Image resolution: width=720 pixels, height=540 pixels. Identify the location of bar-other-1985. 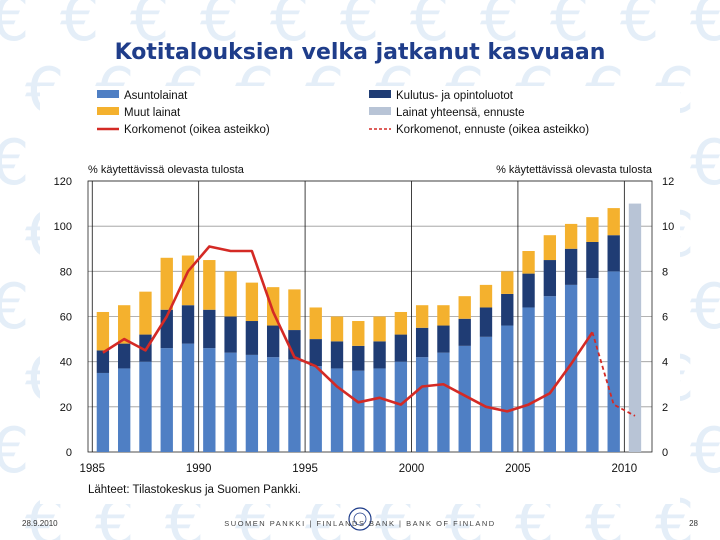
(103, 331).